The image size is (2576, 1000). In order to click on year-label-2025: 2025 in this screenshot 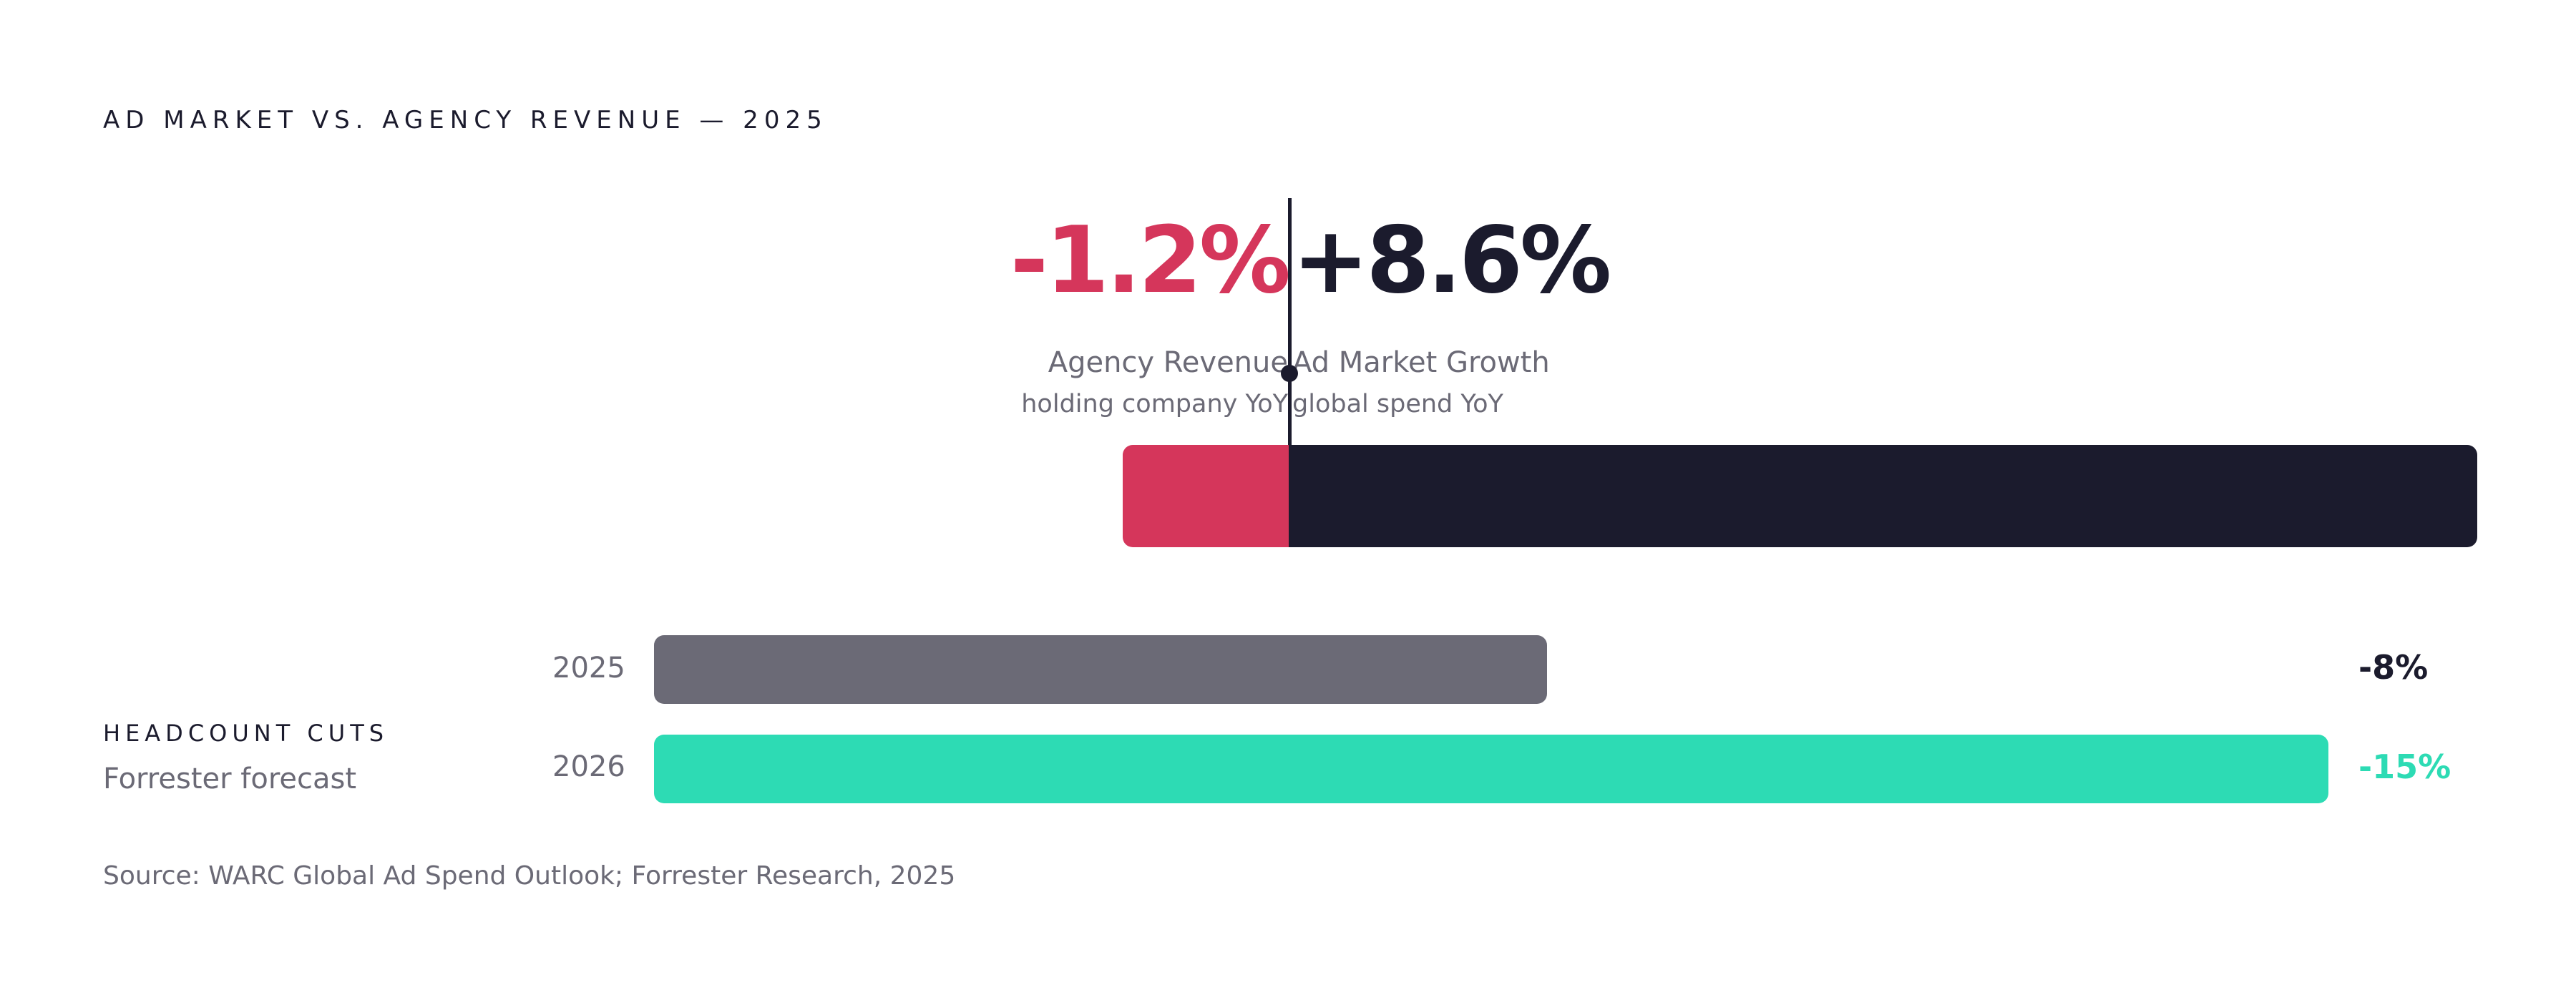, I will do `click(588, 668)`.